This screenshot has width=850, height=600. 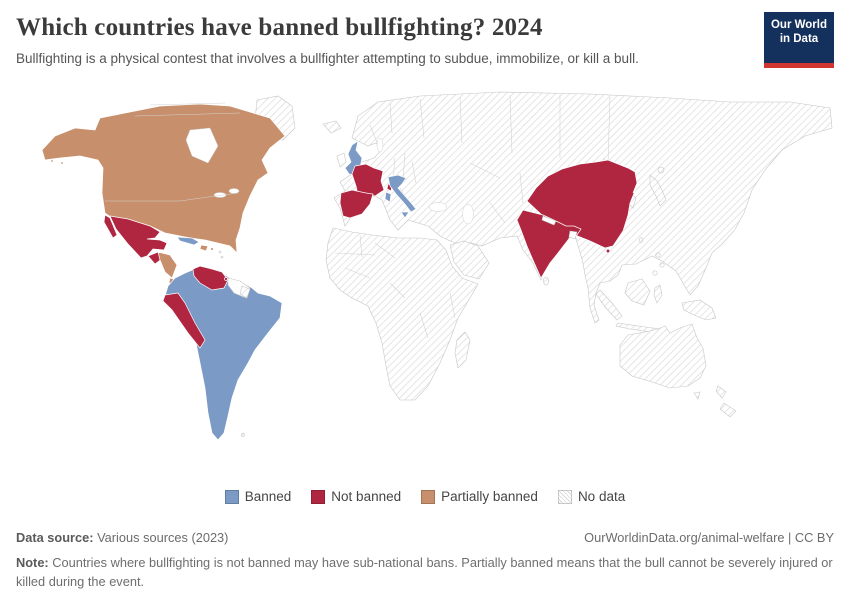 I want to click on legend-swatch-not-banned, so click(x=318, y=496).